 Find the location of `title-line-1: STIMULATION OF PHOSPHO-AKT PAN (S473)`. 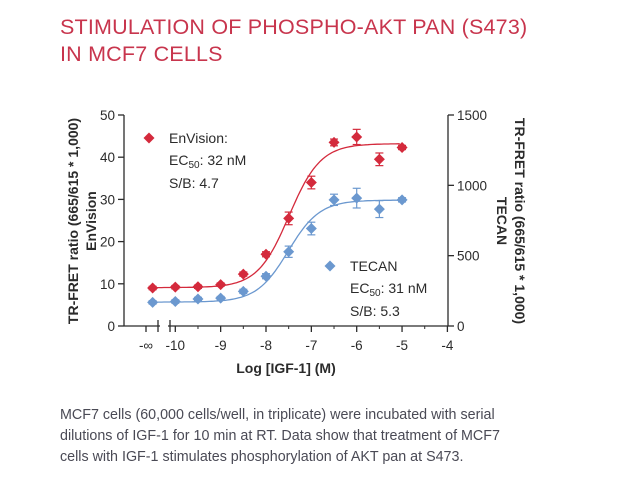

title-line-1: STIMULATION OF PHOSPHO-AKT PAN (S473) is located at coordinates (294, 27).